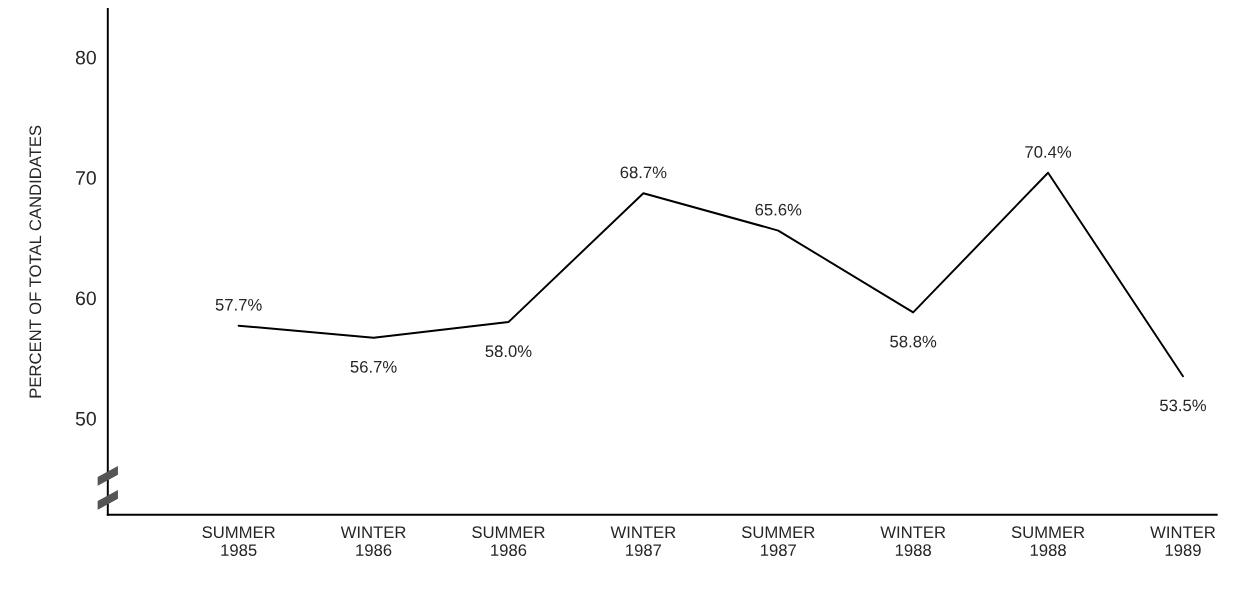 The image size is (1239, 602). What do you see at coordinates (1183, 541) in the screenshot?
I see `x-tick-label: WINTER 1989` at bounding box center [1183, 541].